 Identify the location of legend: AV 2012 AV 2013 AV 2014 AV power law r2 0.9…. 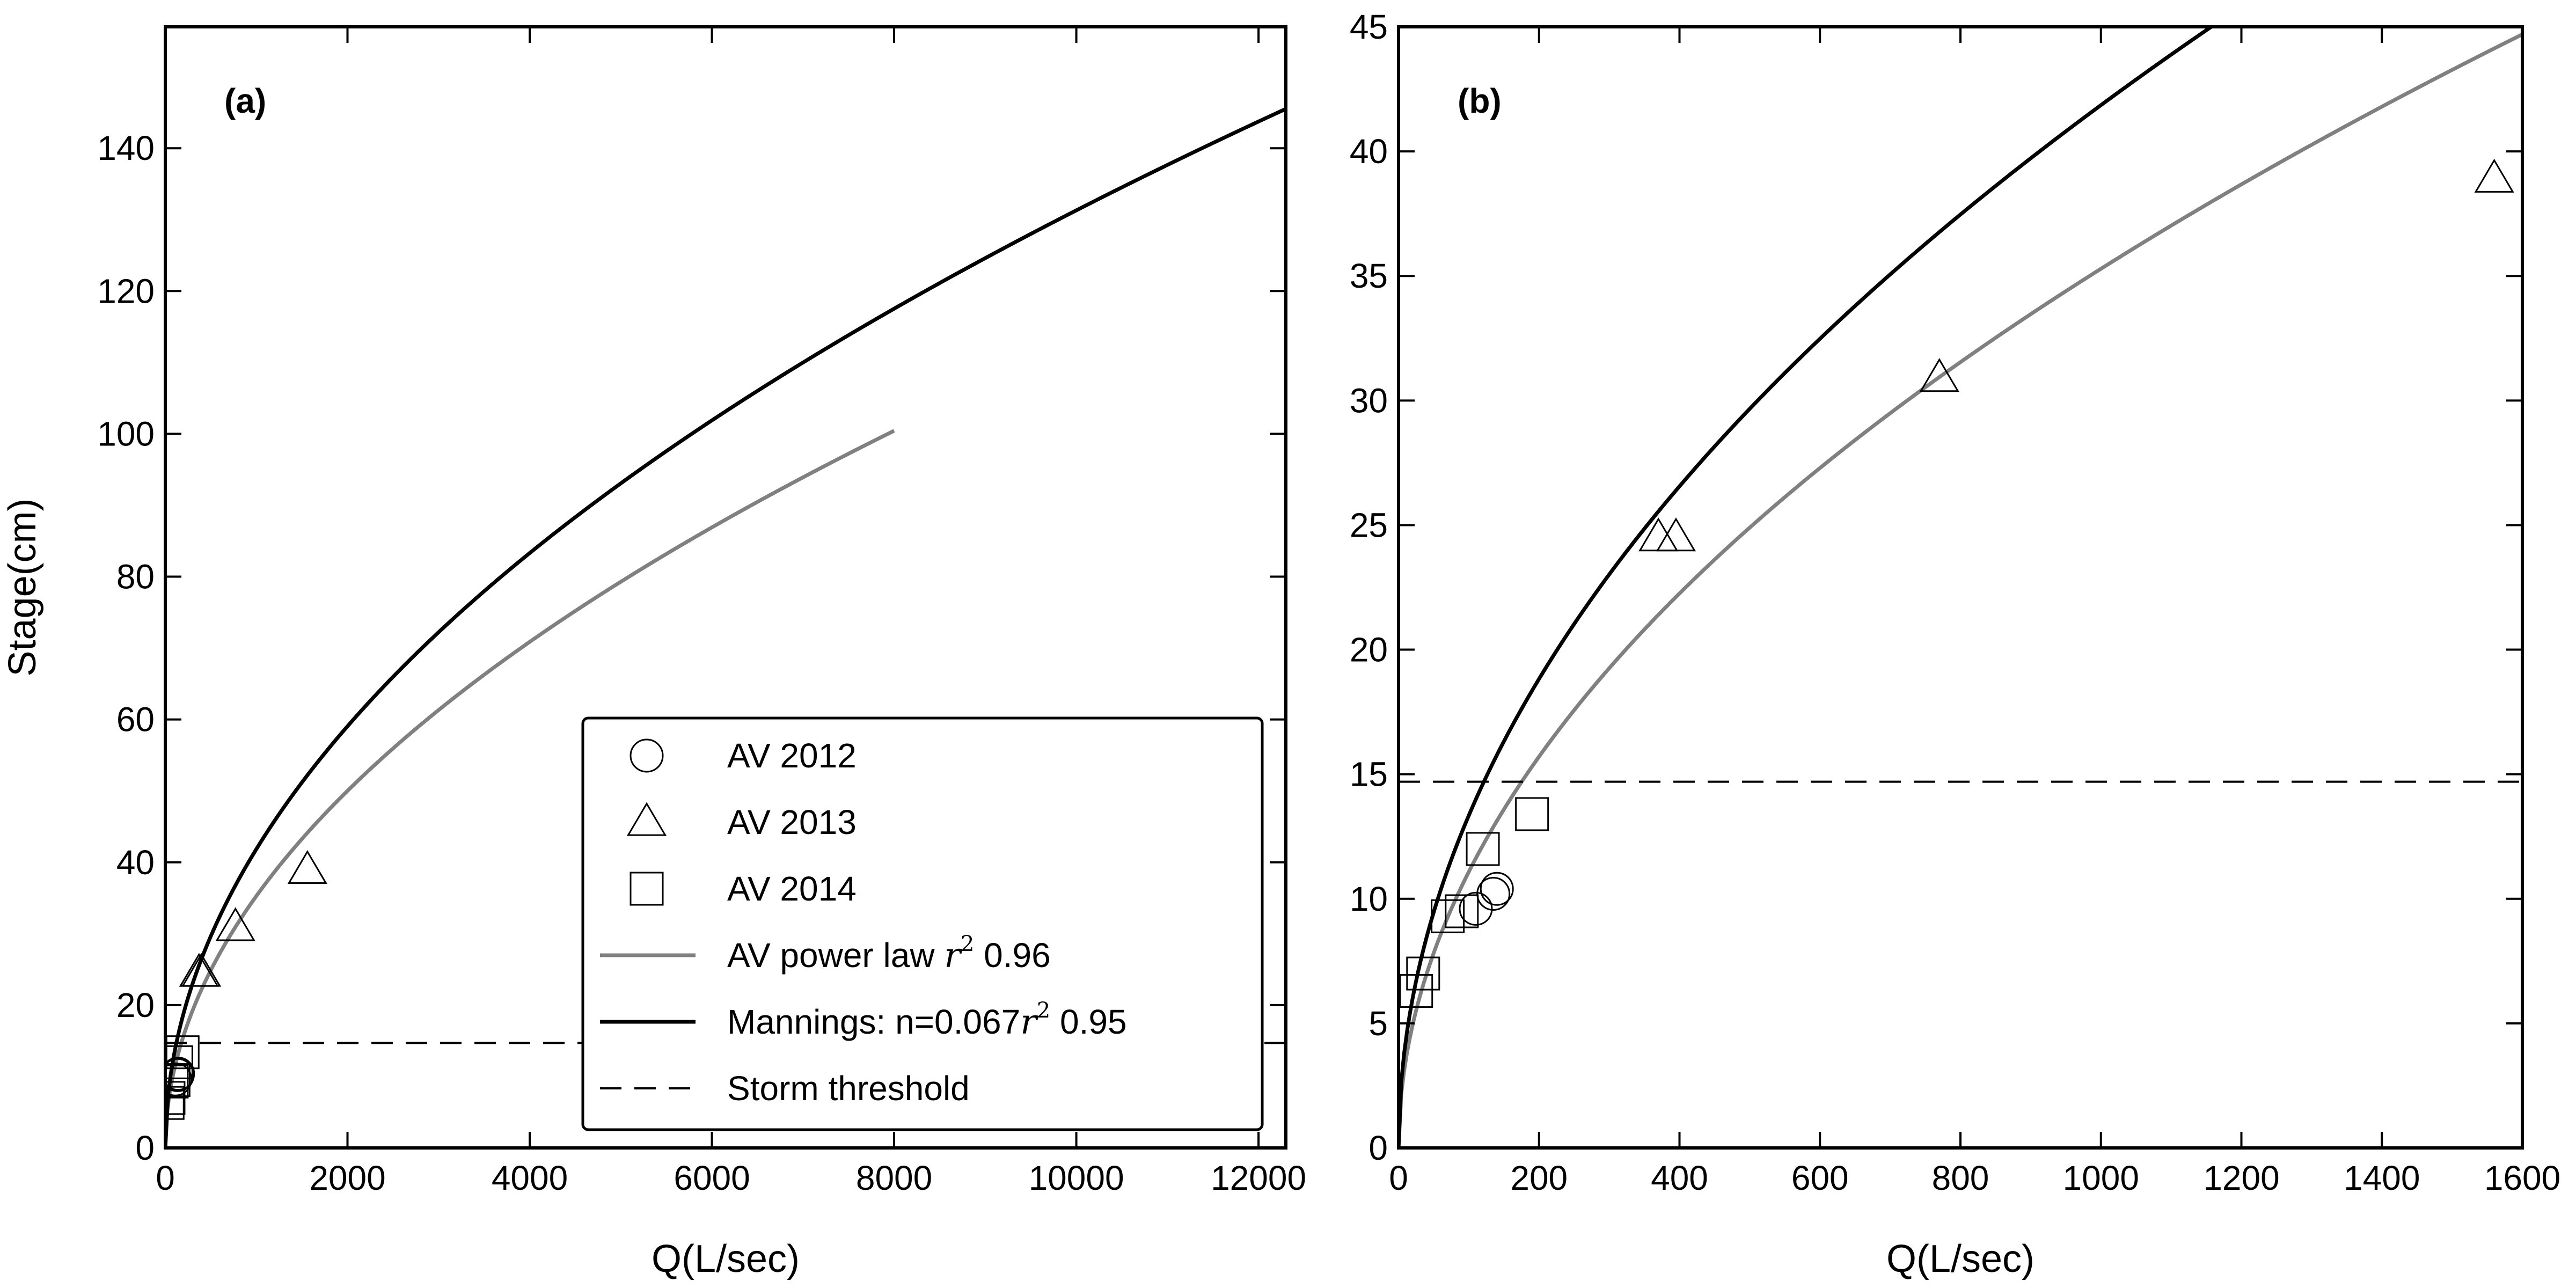
(922, 923).